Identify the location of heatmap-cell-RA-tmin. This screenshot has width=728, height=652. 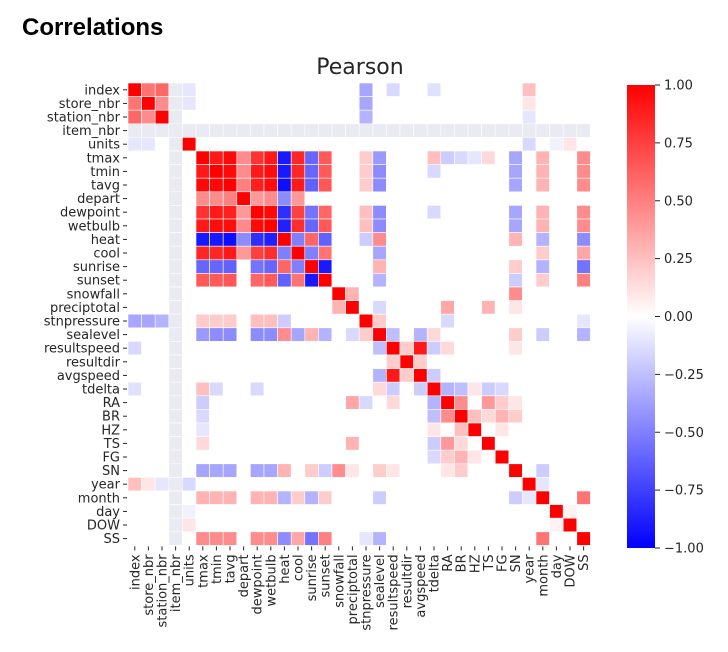
(216, 402).